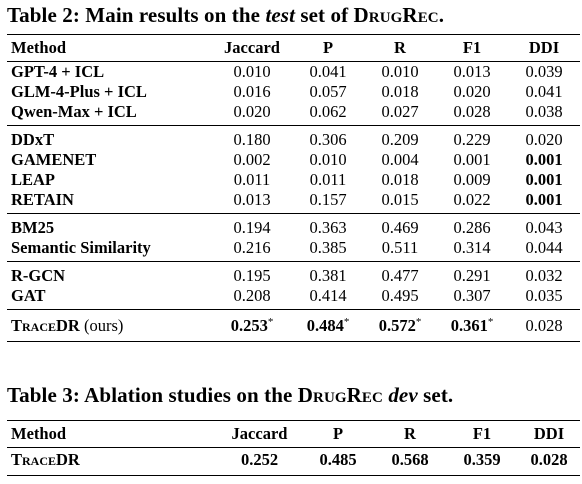  I want to click on ddi-value: 0.039, so click(544, 71).